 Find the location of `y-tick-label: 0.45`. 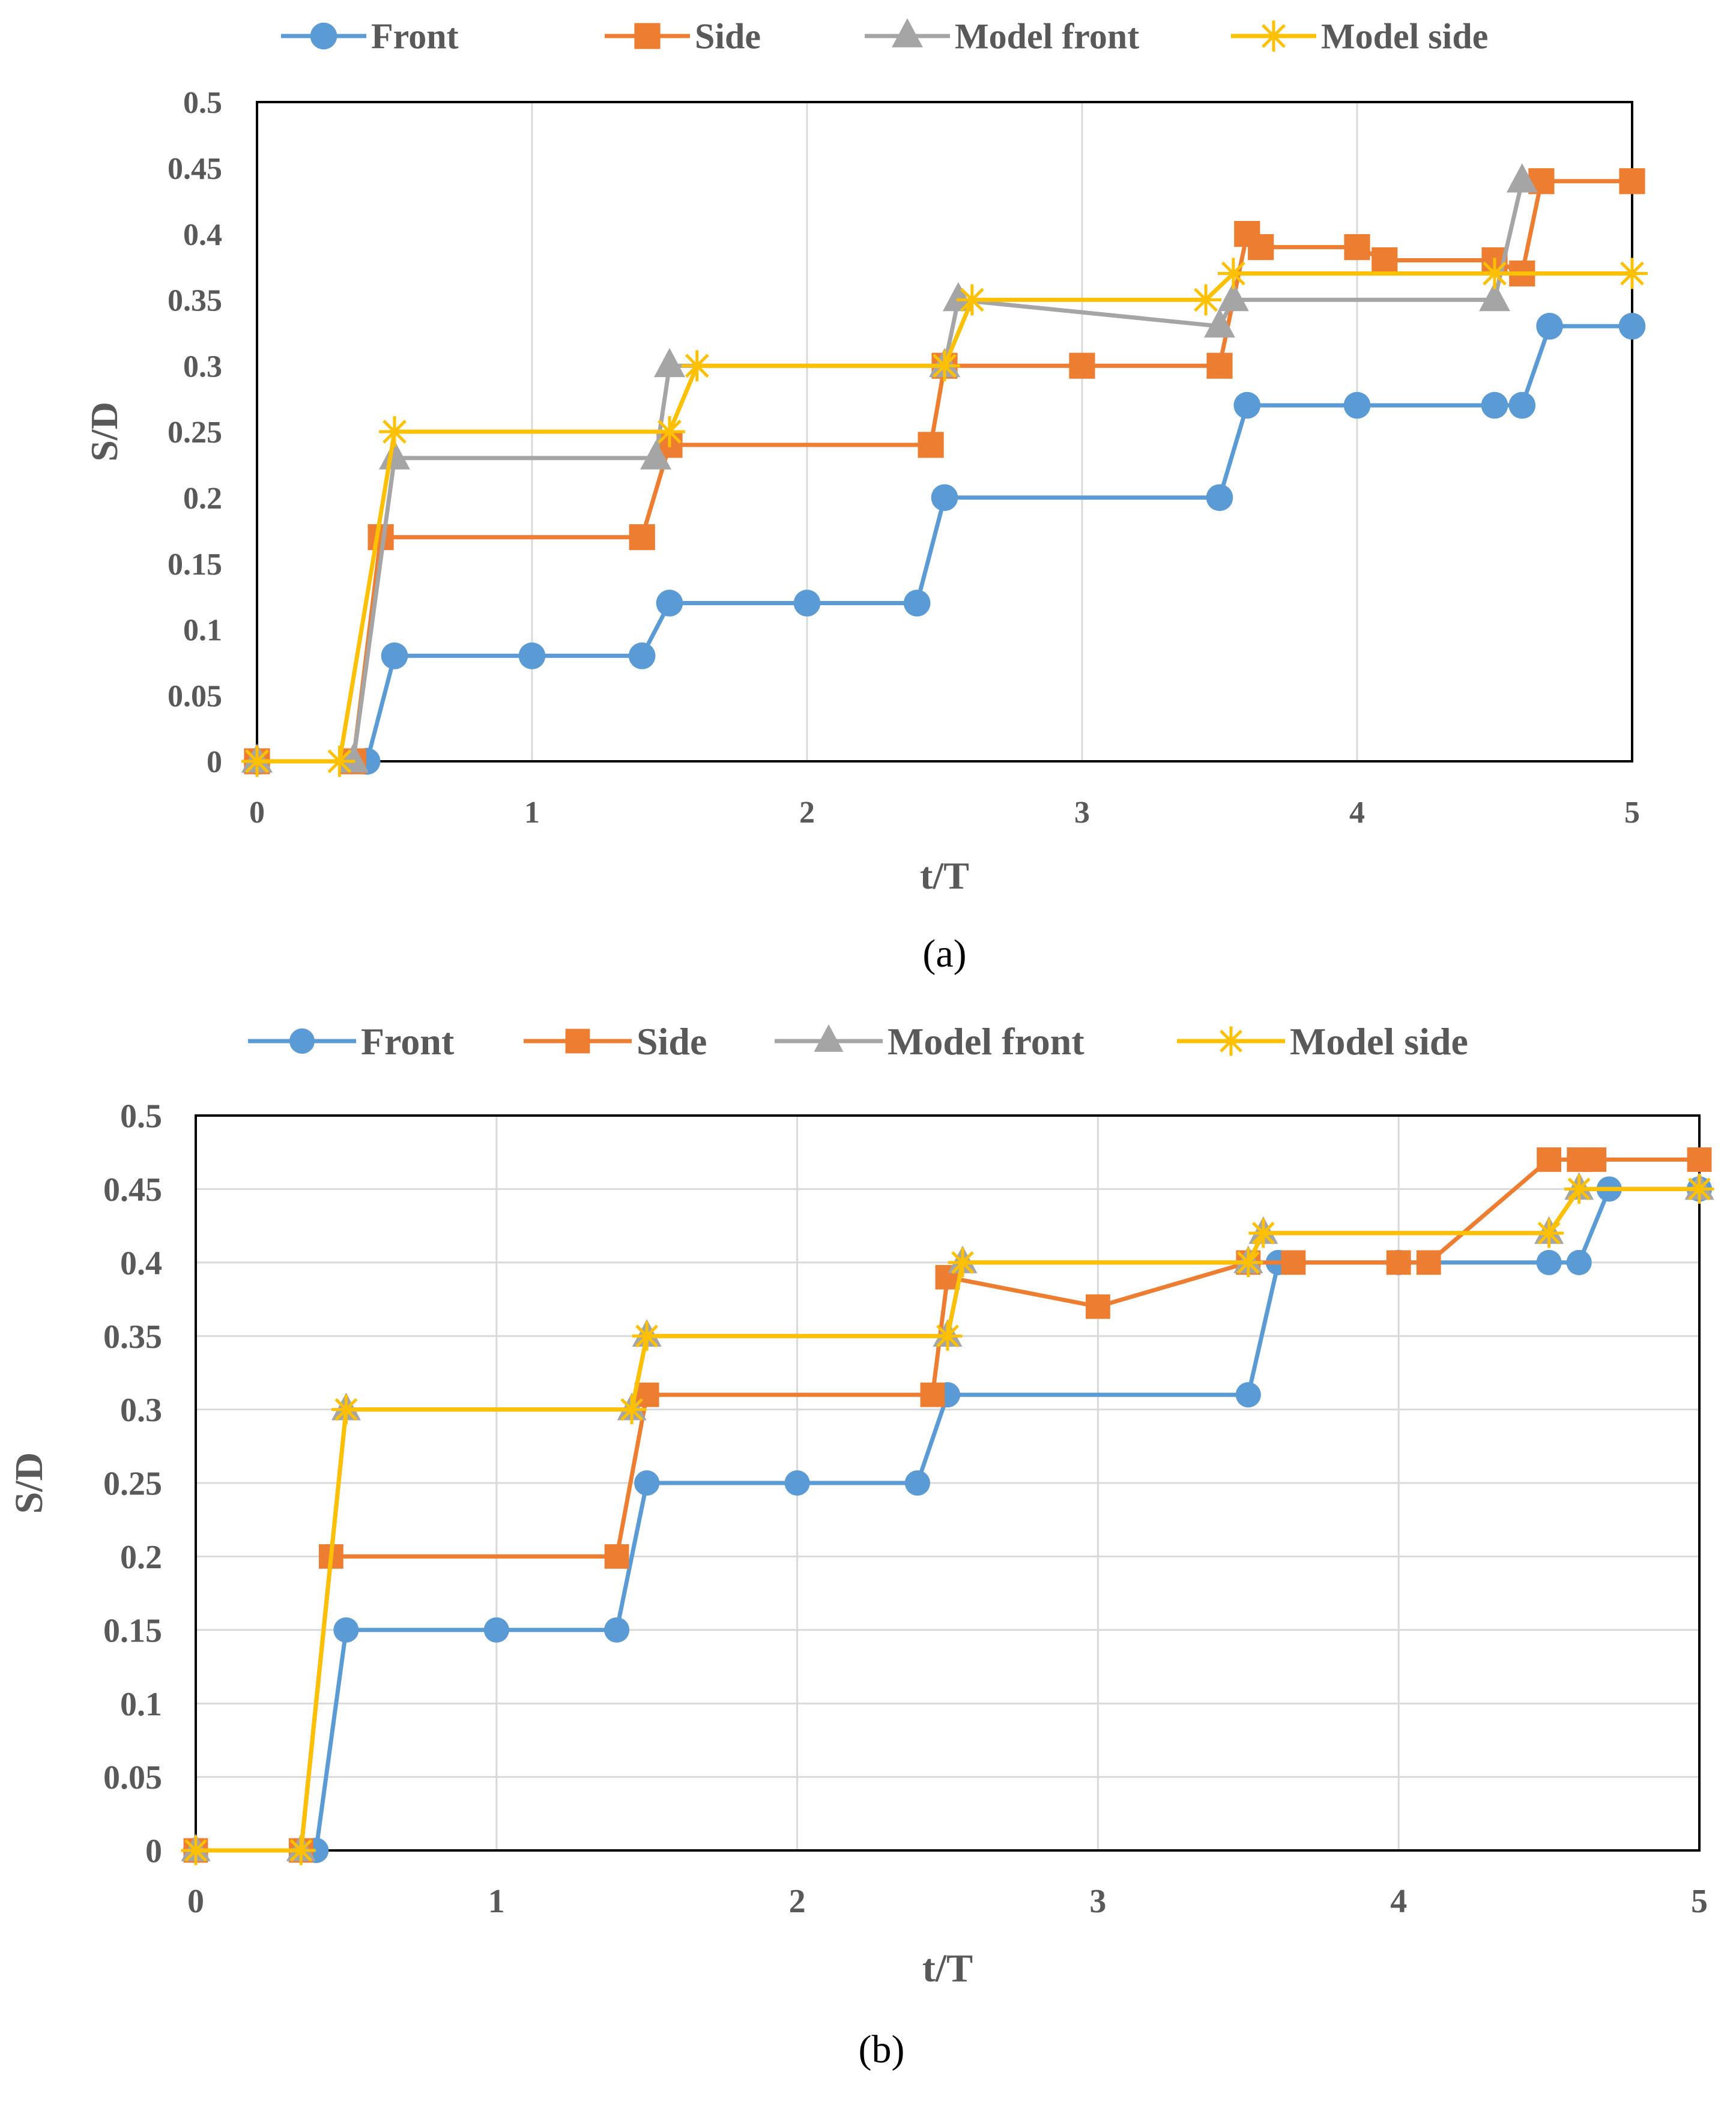

y-tick-label: 0.45 is located at coordinates (132, 1190).